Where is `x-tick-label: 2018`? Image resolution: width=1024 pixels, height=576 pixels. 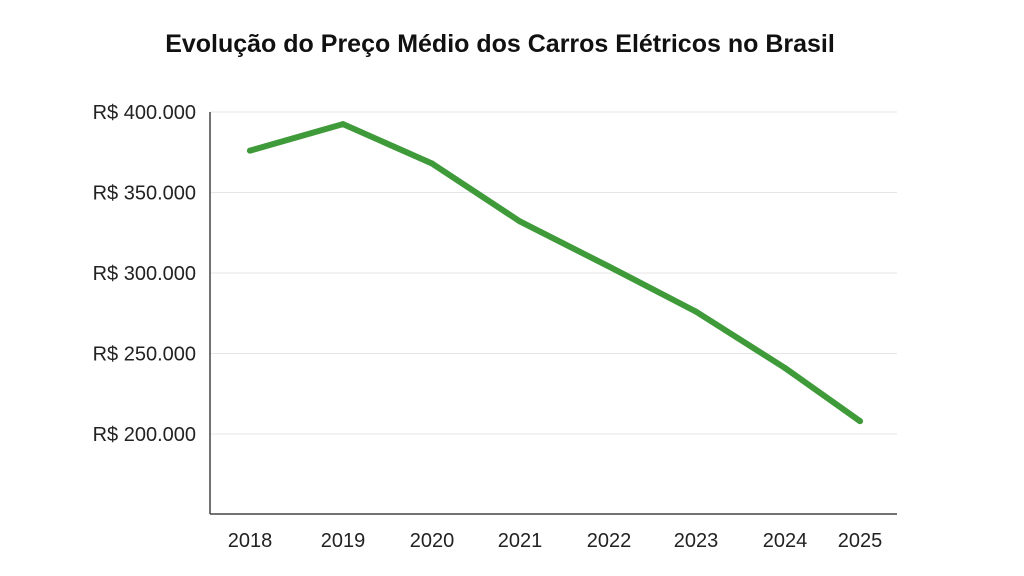 x-tick-label: 2018 is located at coordinates (250, 541).